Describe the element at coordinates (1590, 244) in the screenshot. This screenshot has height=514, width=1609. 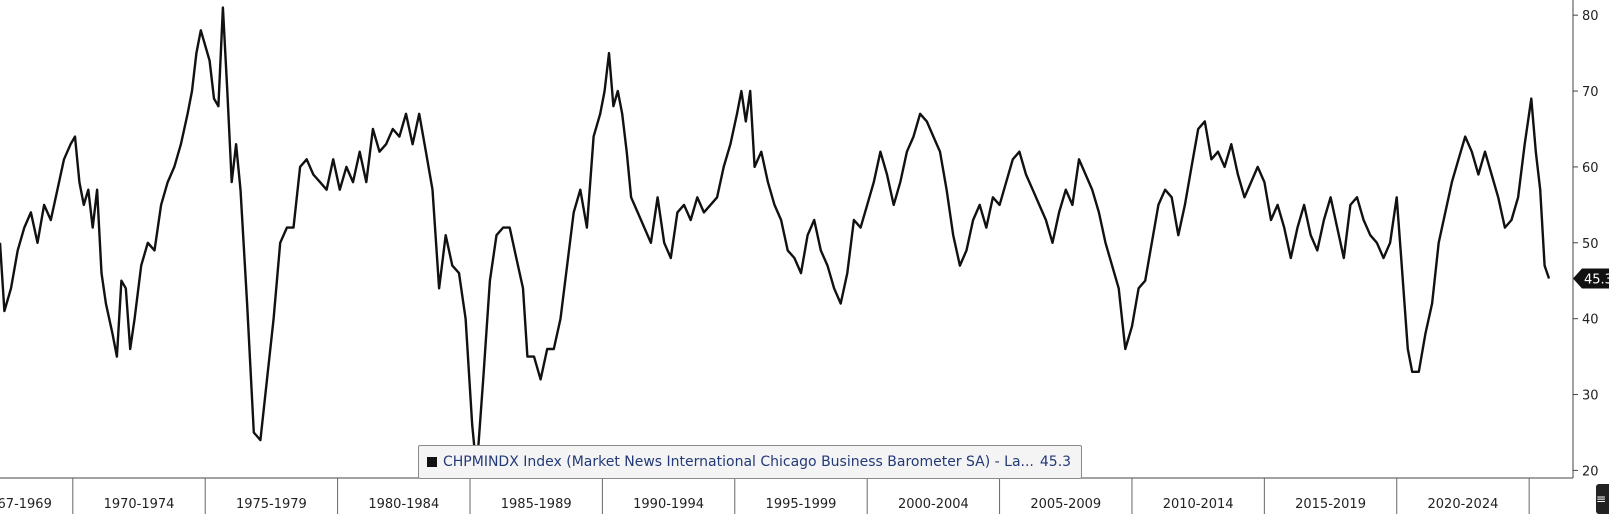
I see `y-tick-label: 50` at that location.